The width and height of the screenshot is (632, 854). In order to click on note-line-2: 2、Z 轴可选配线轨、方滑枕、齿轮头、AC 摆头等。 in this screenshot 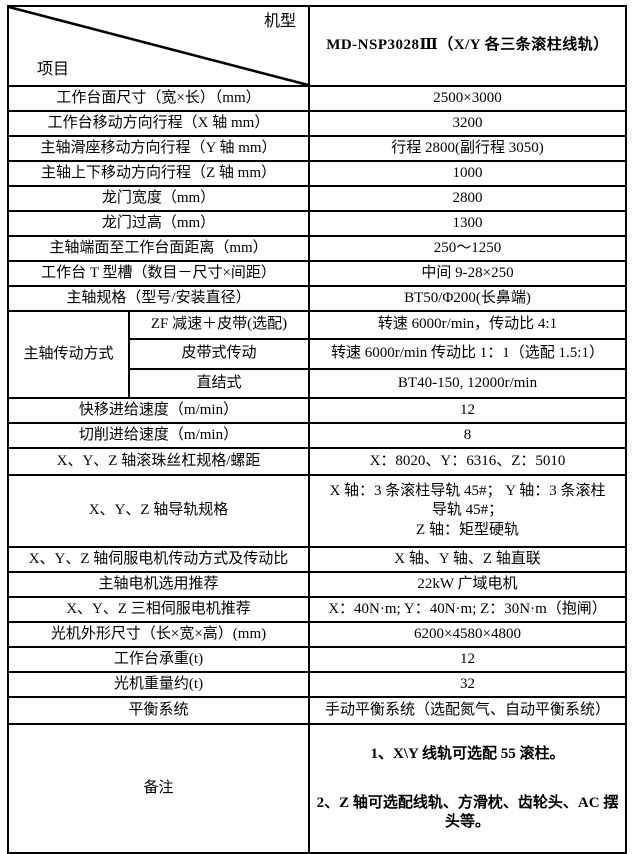, I will do `click(467, 812)`.